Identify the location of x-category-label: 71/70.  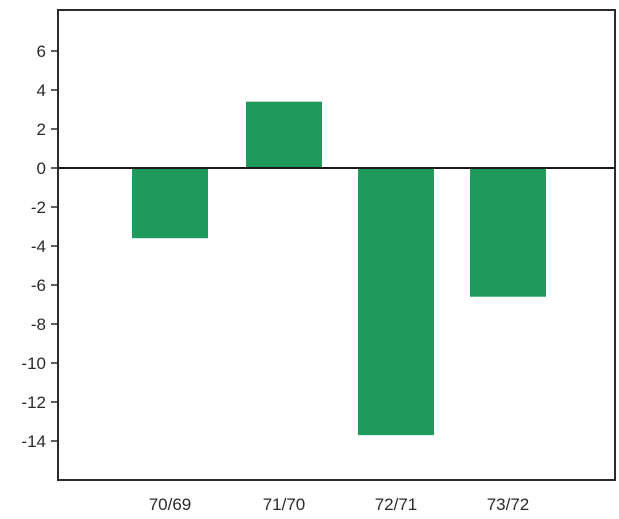
(284, 504).